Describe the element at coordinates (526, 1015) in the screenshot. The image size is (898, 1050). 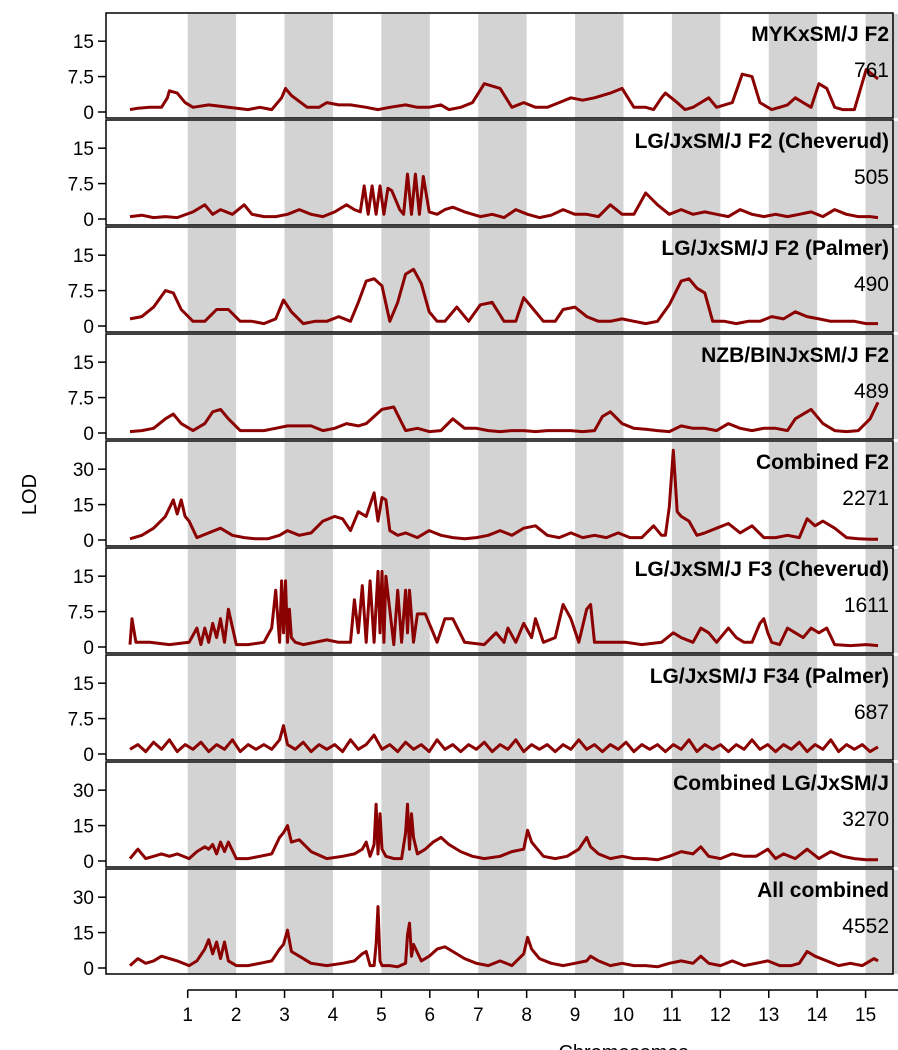
I see `x-tick-label: 8` at that location.